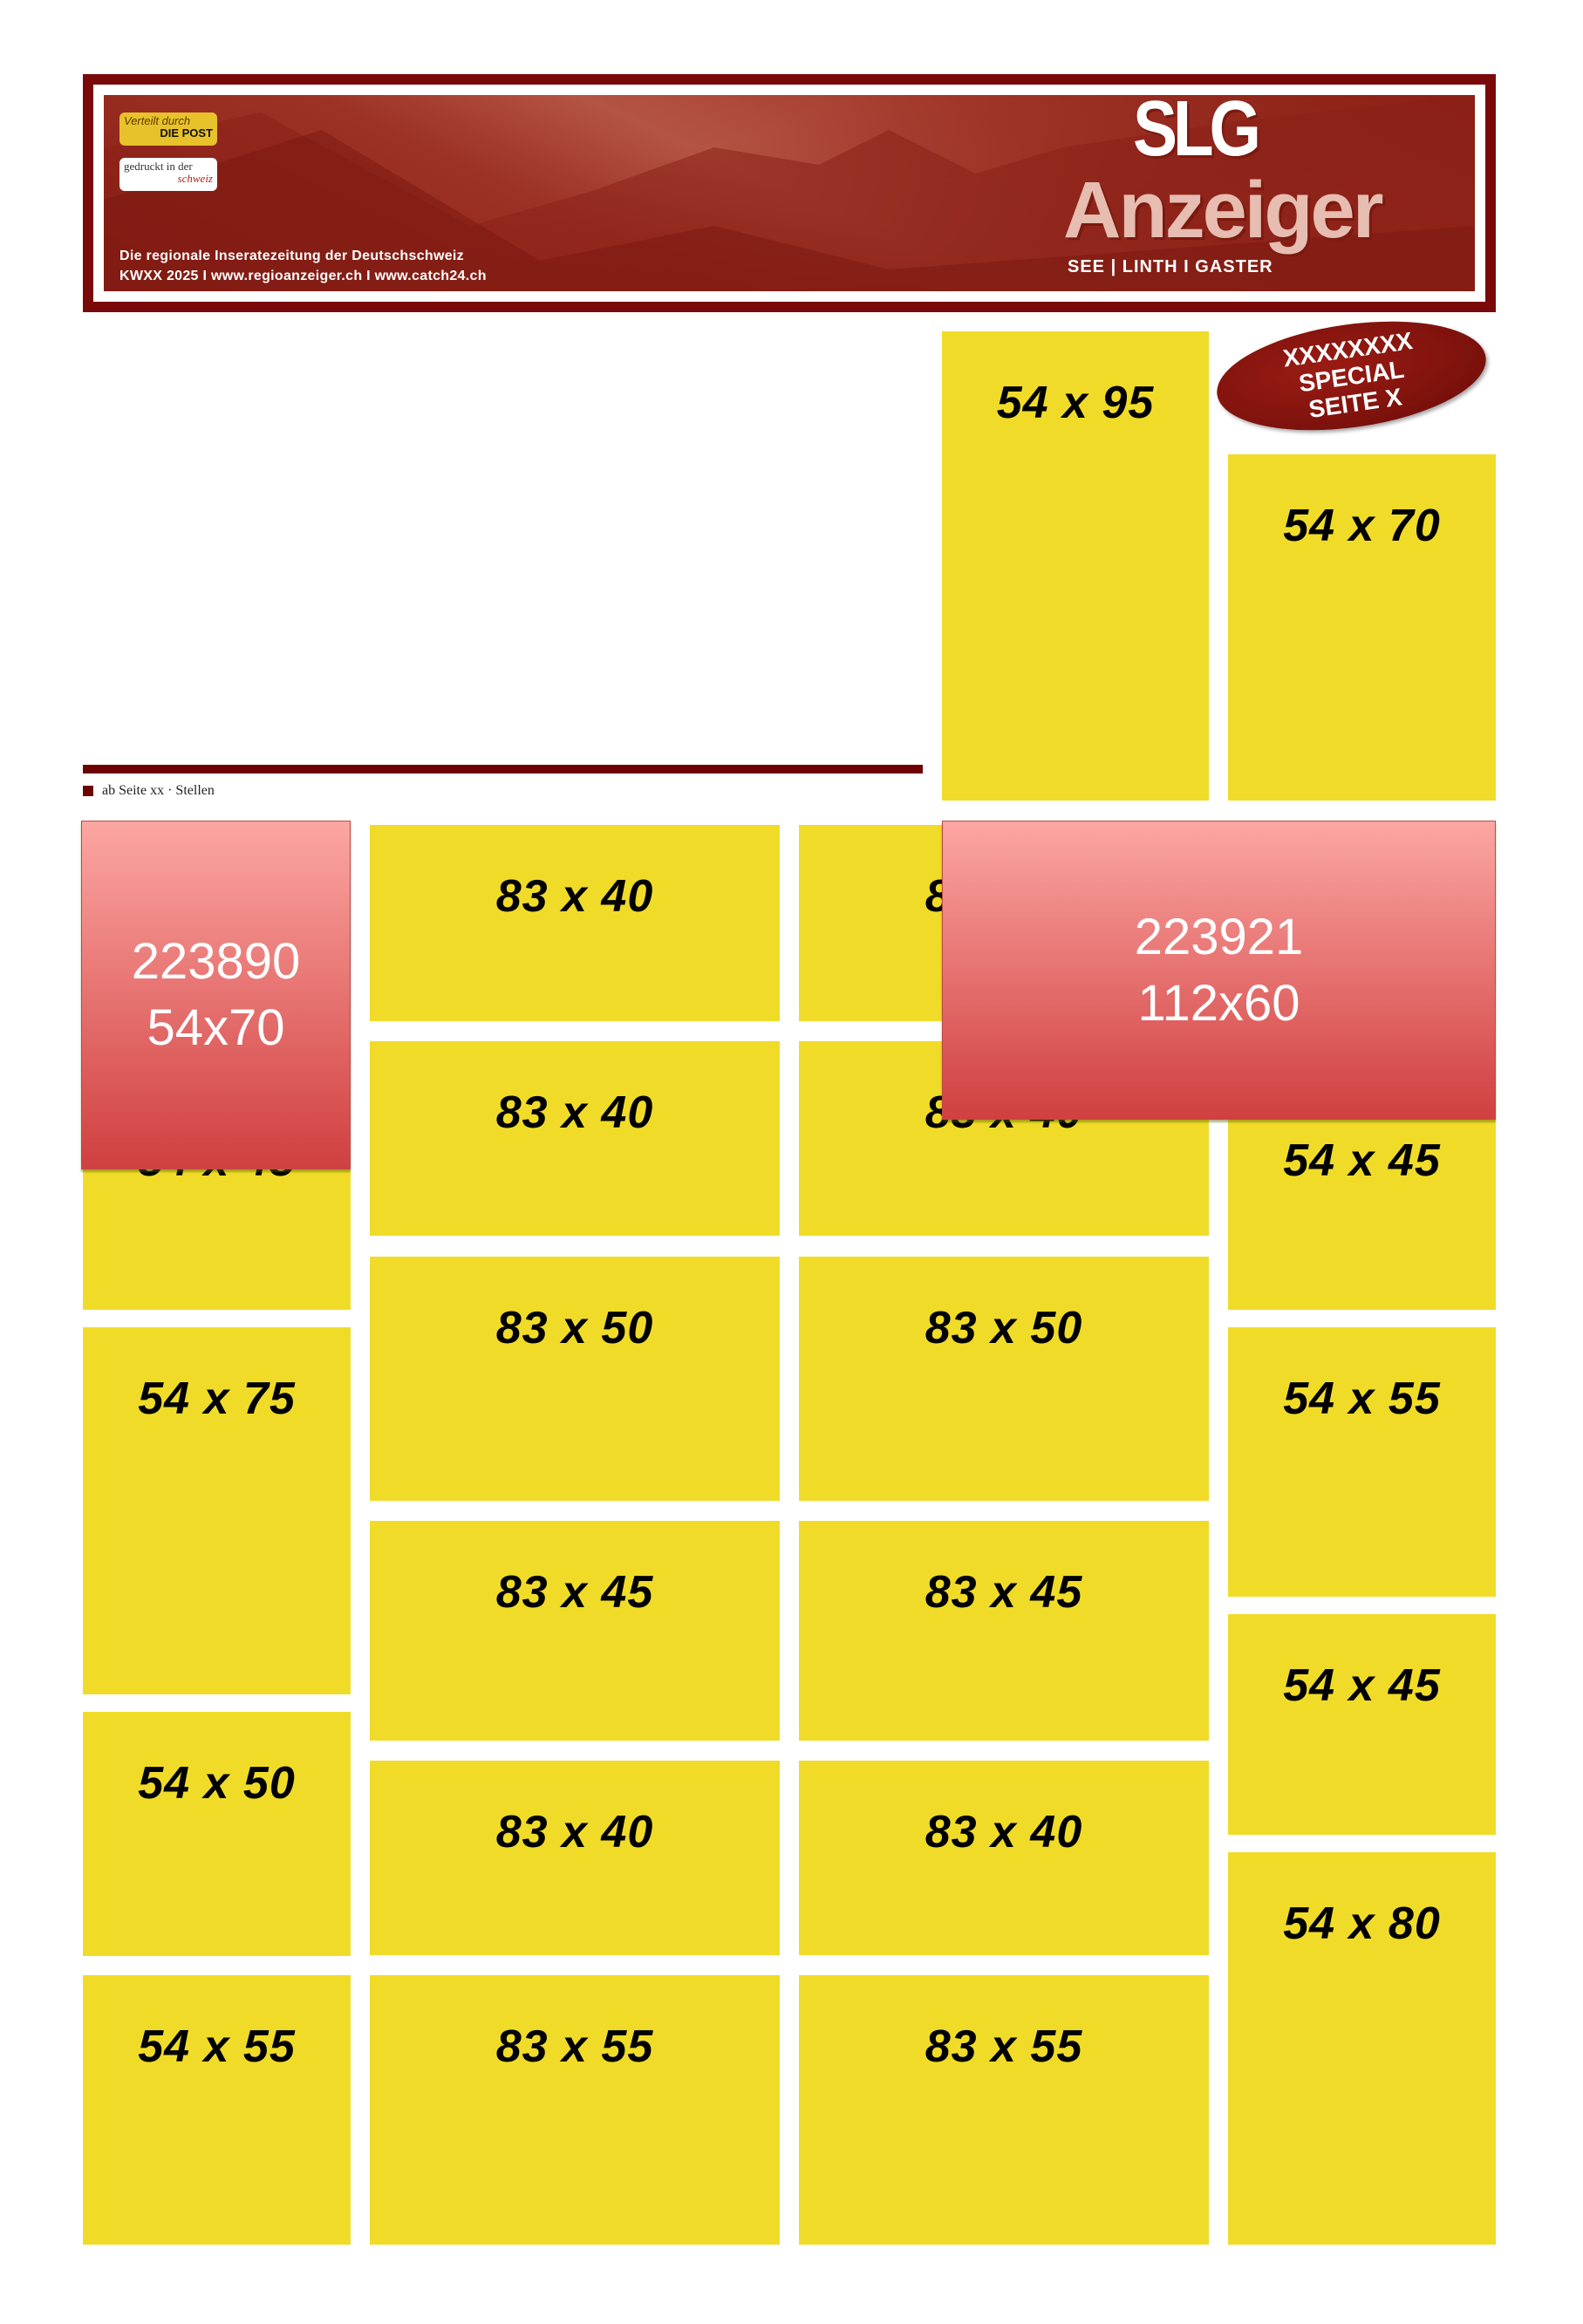  Describe the element at coordinates (1362, 2048) in the screenshot. I see `ad-slot: 54 x 80` at that location.